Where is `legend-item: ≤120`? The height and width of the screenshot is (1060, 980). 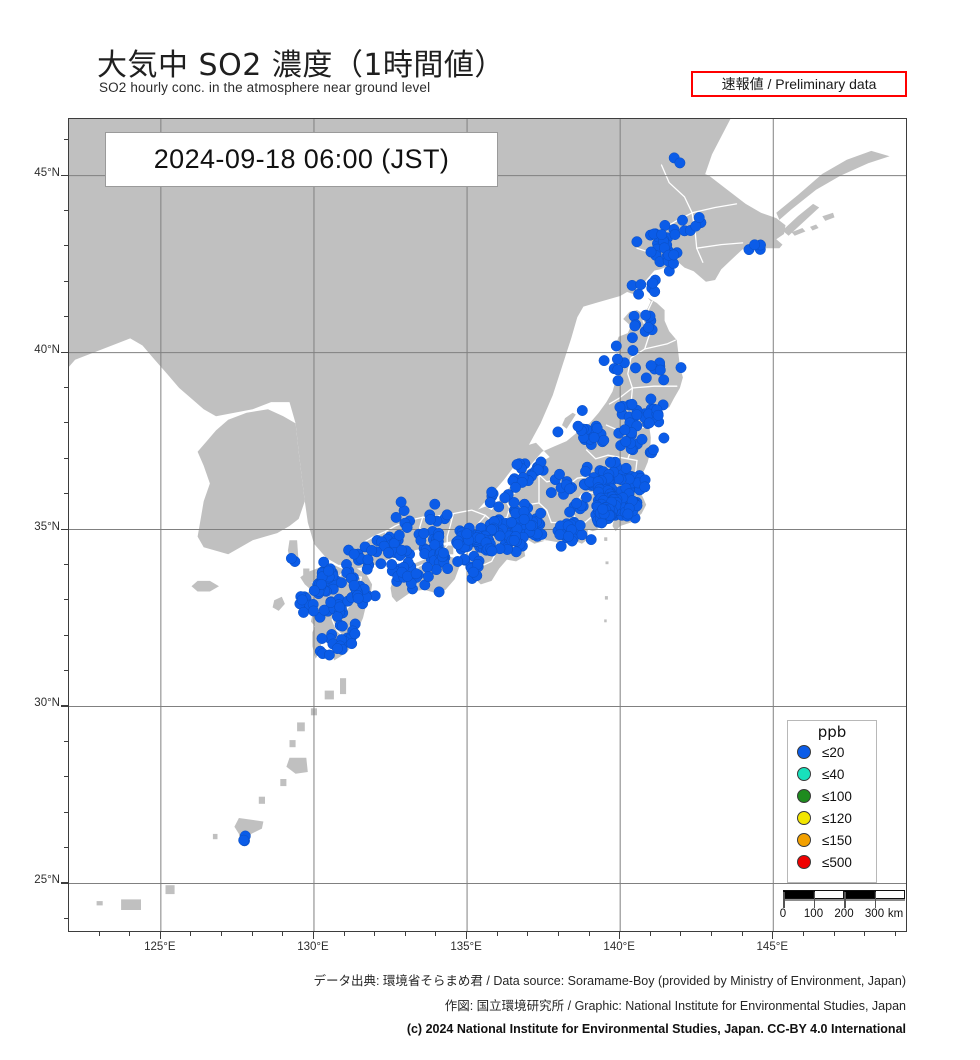 legend-item: ≤120 is located at coordinates (832, 818).